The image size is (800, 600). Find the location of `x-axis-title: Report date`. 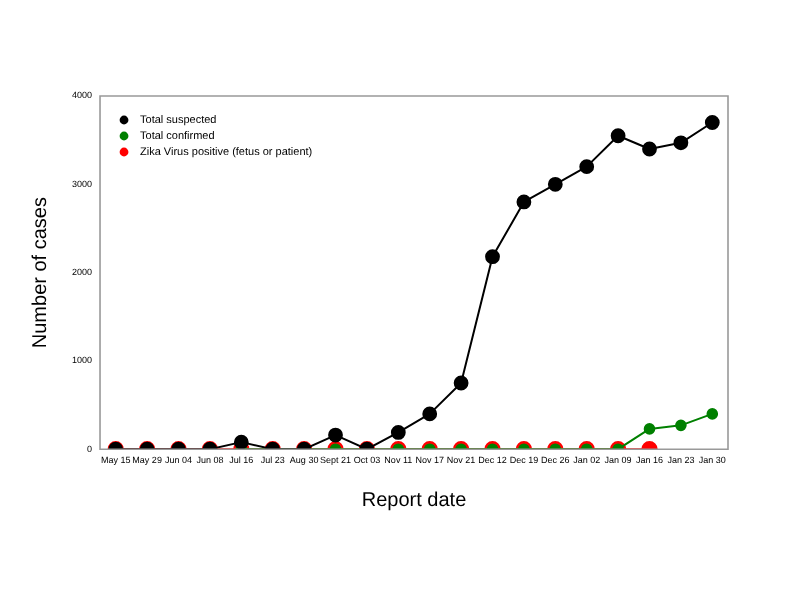

x-axis-title: Report date is located at coordinates (414, 500).